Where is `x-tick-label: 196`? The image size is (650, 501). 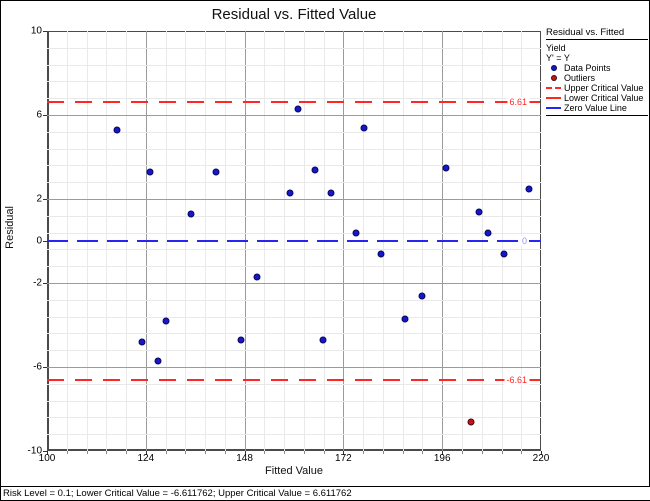
x-tick-label: 196 is located at coordinates (442, 458).